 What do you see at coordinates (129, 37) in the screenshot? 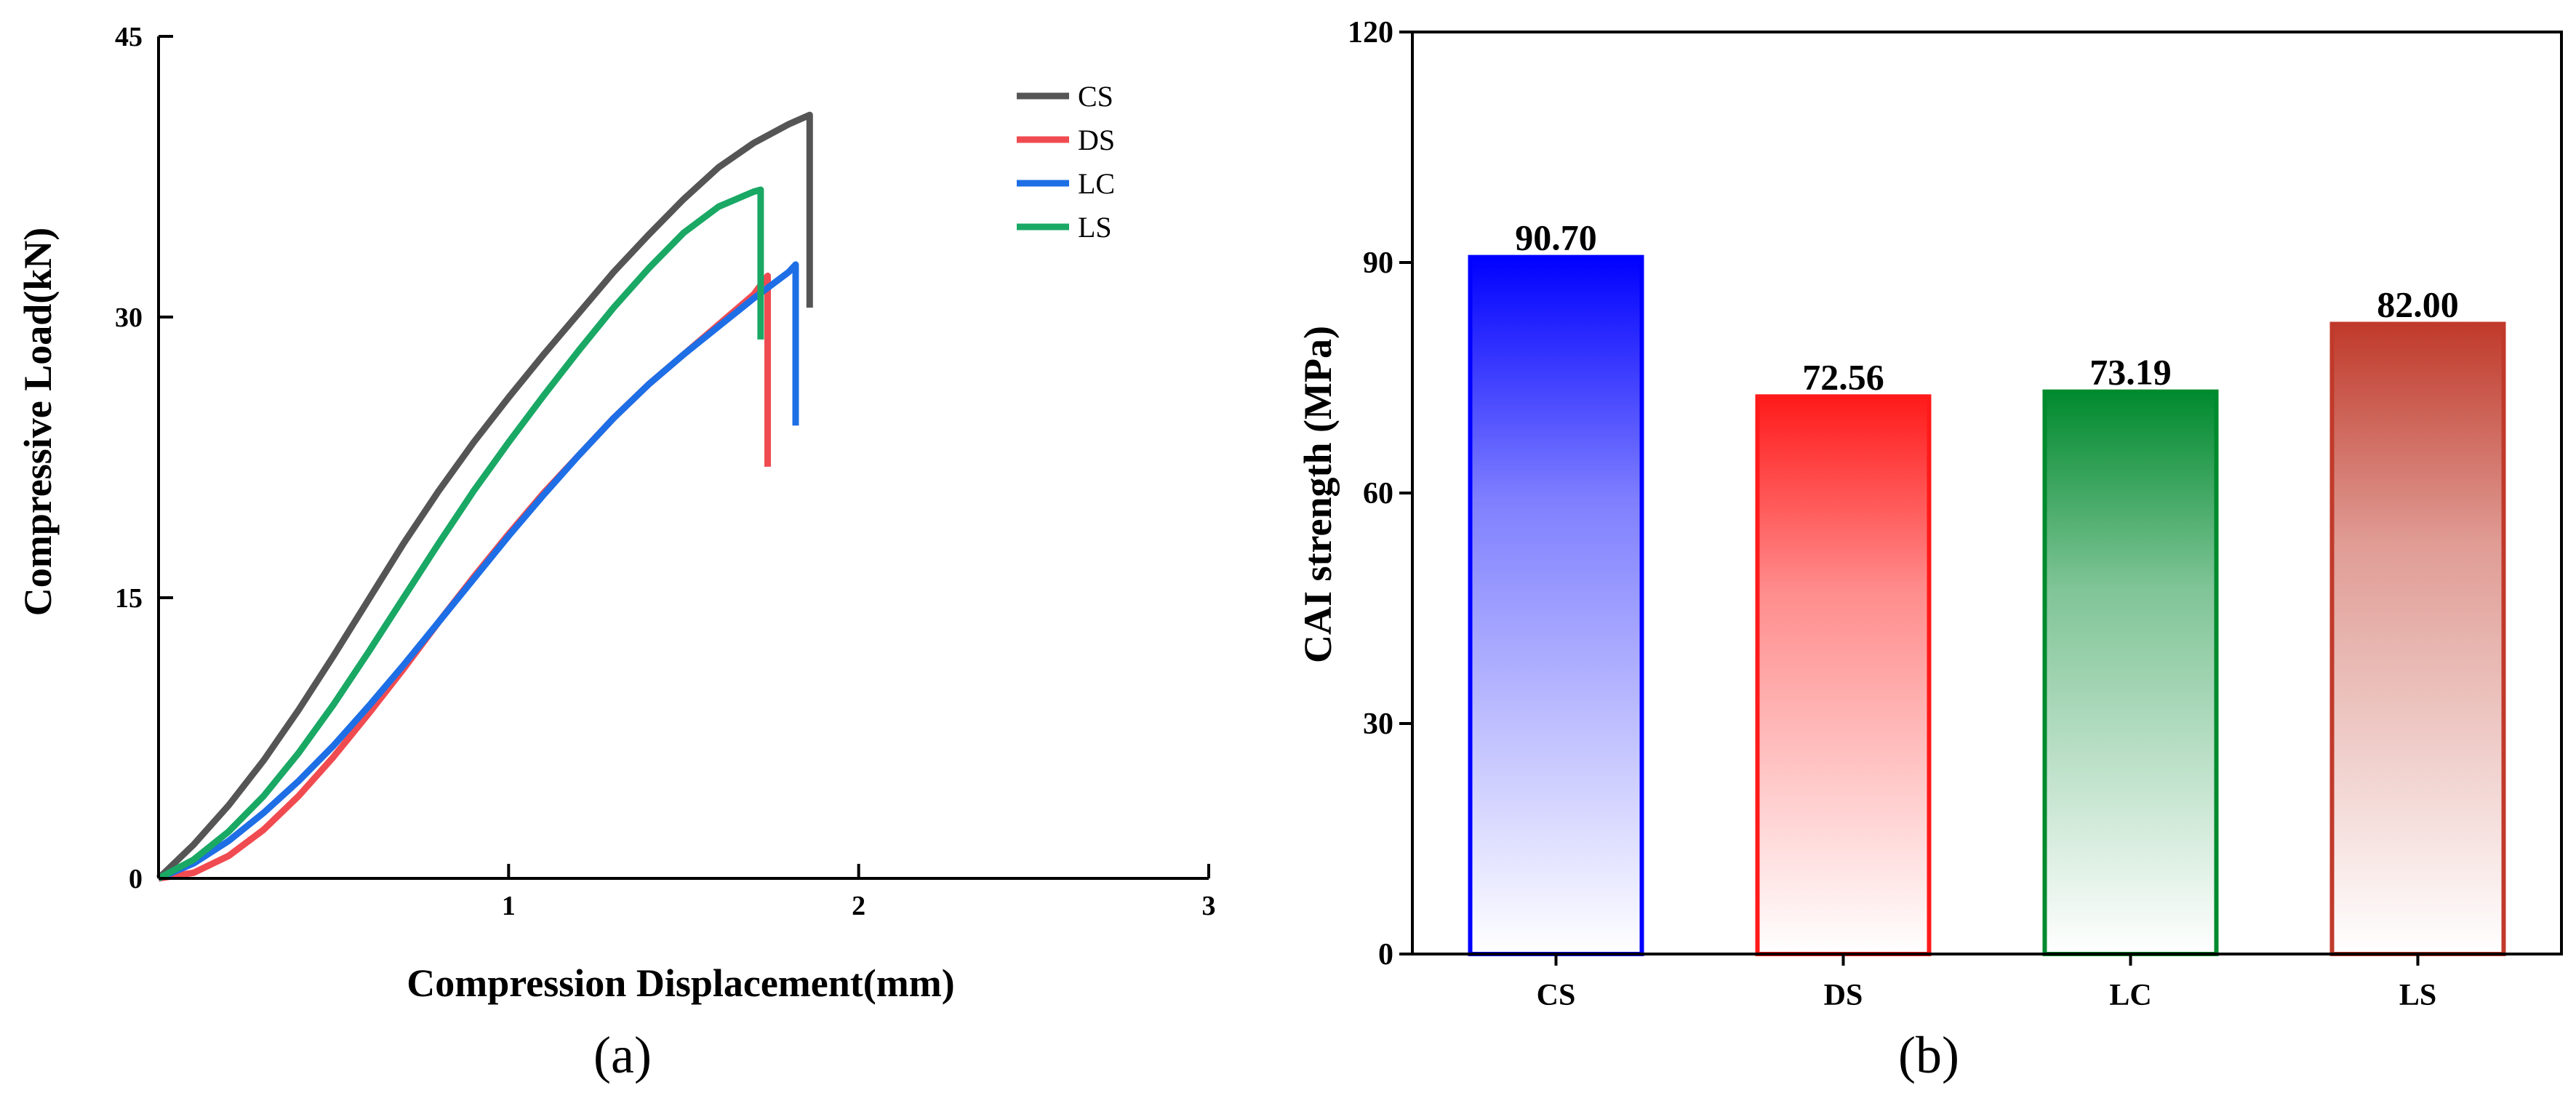
I see `y-tick-label: 45` at bounding box center [129, 37].